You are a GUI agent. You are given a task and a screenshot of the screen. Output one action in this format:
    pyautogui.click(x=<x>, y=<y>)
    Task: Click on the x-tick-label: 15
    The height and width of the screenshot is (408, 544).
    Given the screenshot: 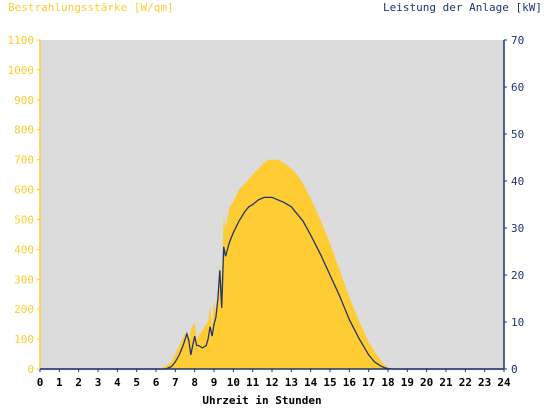 What is the action you would take?
    pyautogui.click(x=329, y=382)
    